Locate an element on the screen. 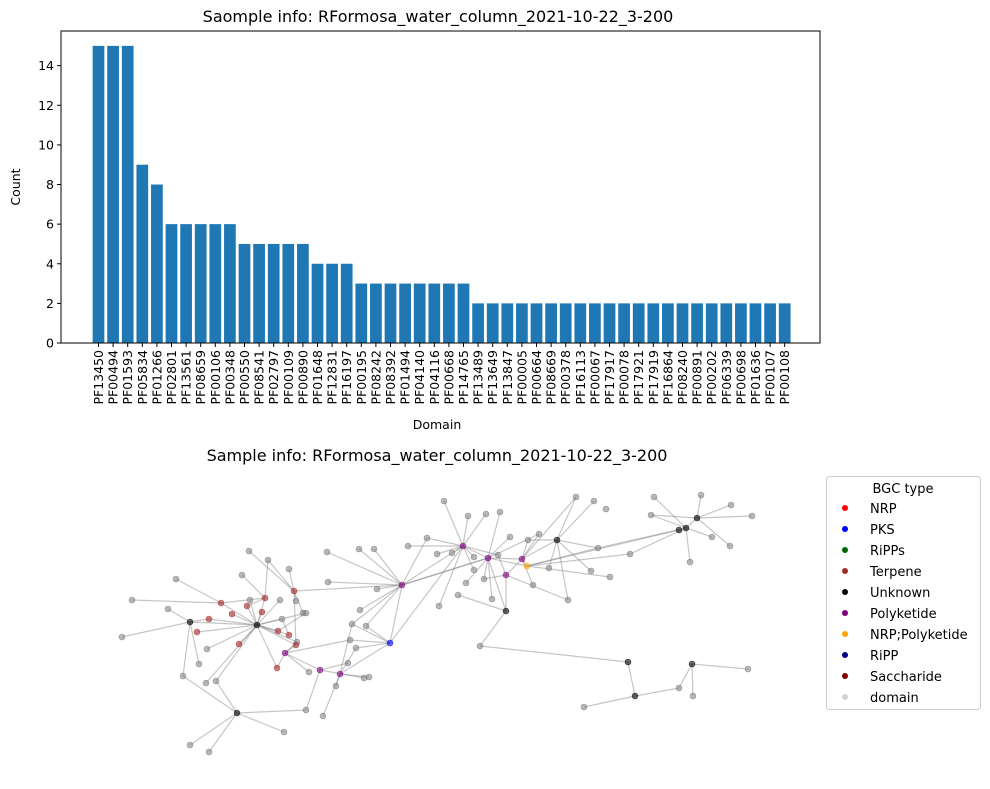 This screenshot has height=789, width=990. x-tick-label: PF04140 is located at coordinates (419, 377).